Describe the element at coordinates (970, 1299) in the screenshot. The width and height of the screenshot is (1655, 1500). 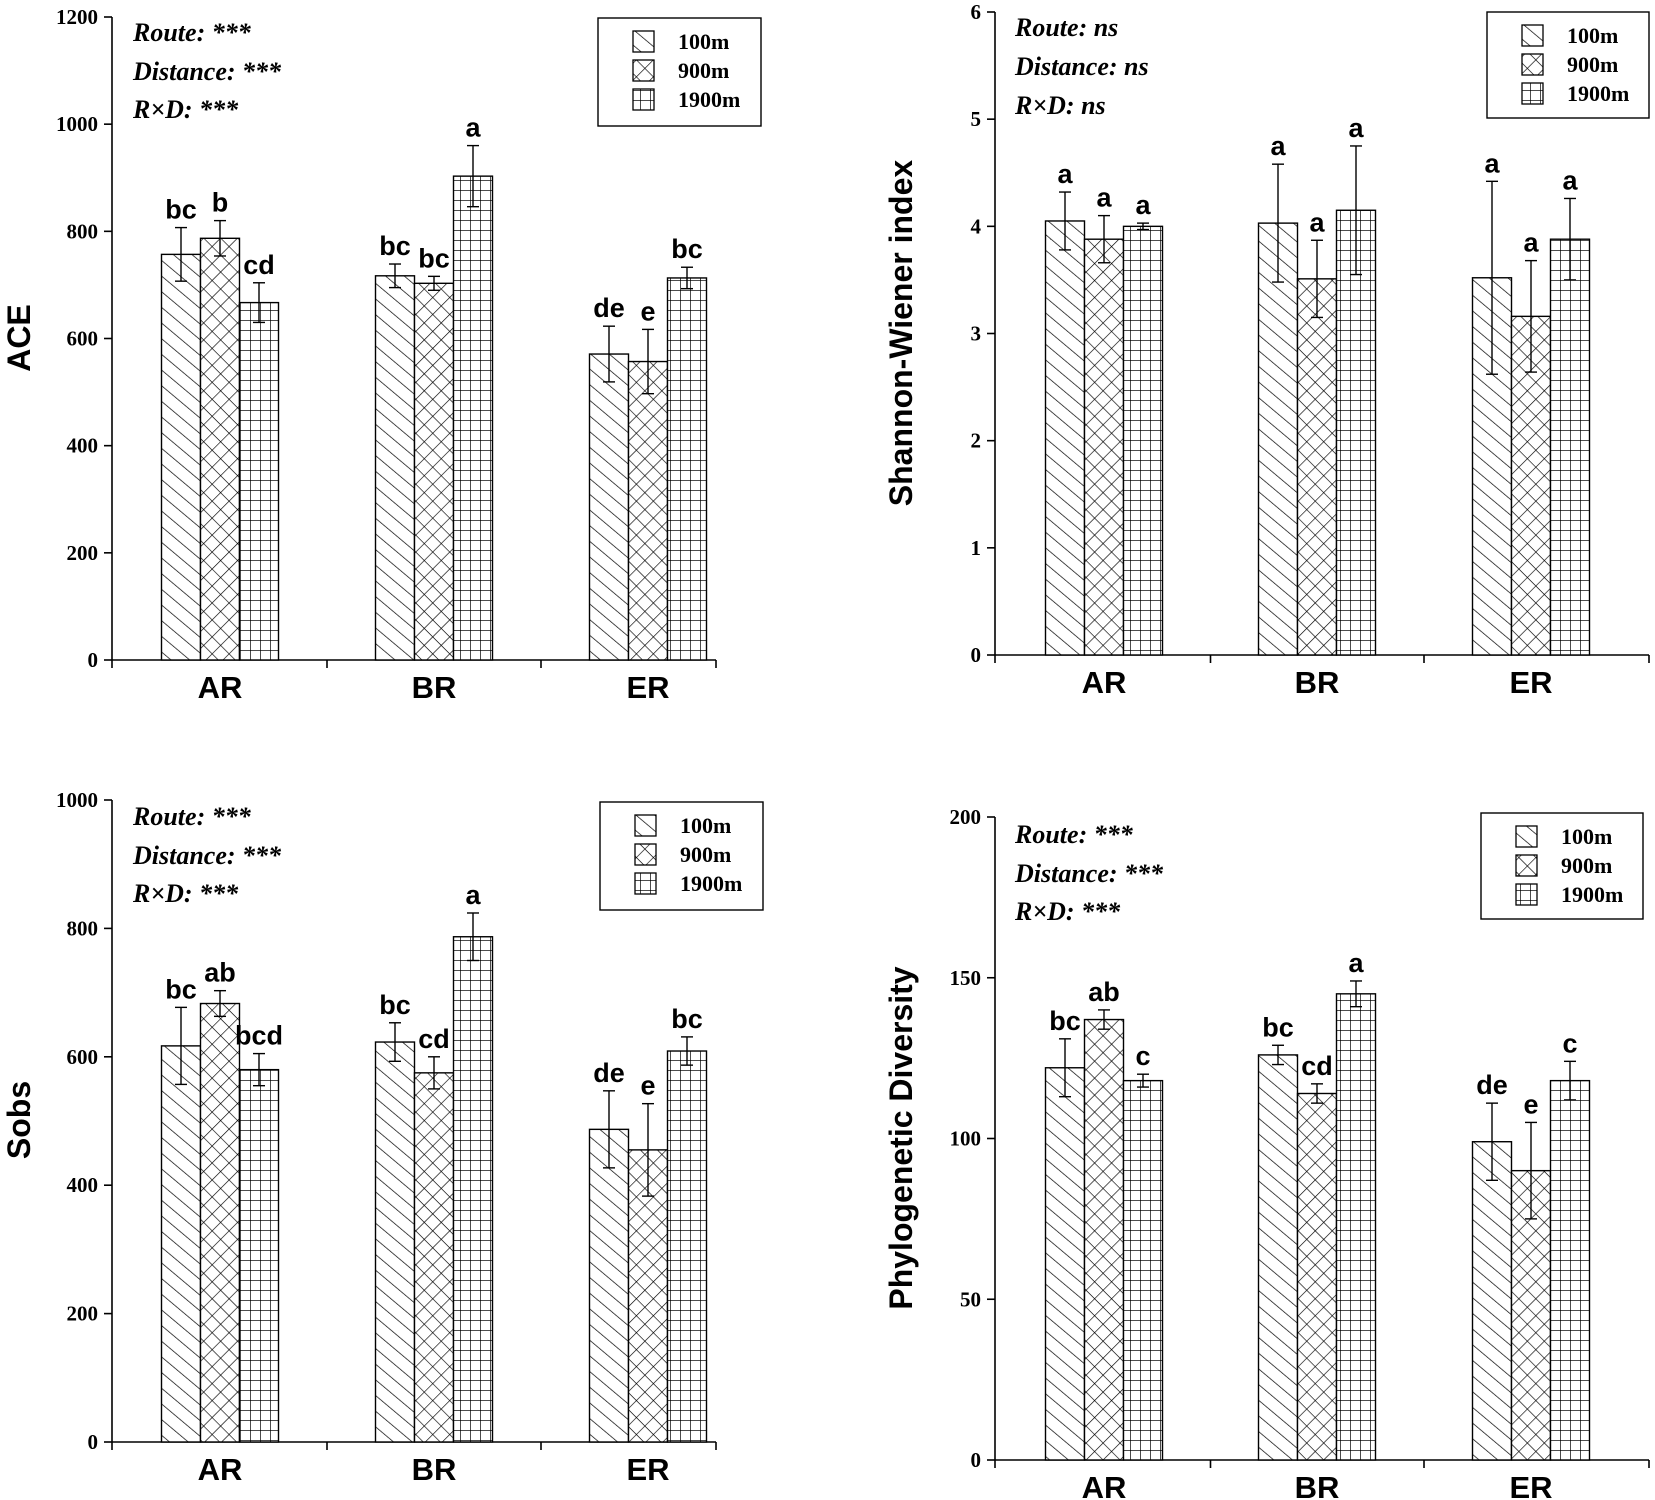
I see `y-tick-label: 50` at that location.